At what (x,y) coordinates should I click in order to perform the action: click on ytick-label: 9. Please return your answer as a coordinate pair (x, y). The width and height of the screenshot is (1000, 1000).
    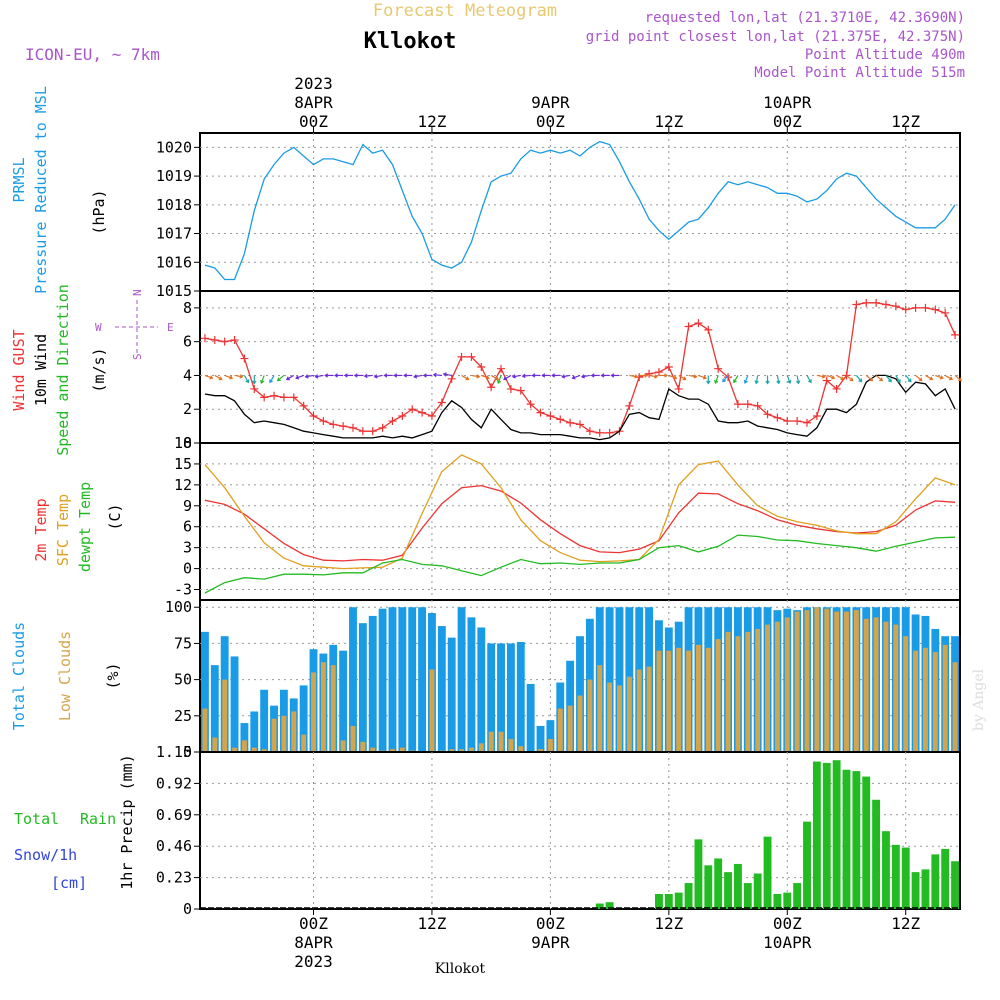
    Looking at the image, I should click on (187, 506).